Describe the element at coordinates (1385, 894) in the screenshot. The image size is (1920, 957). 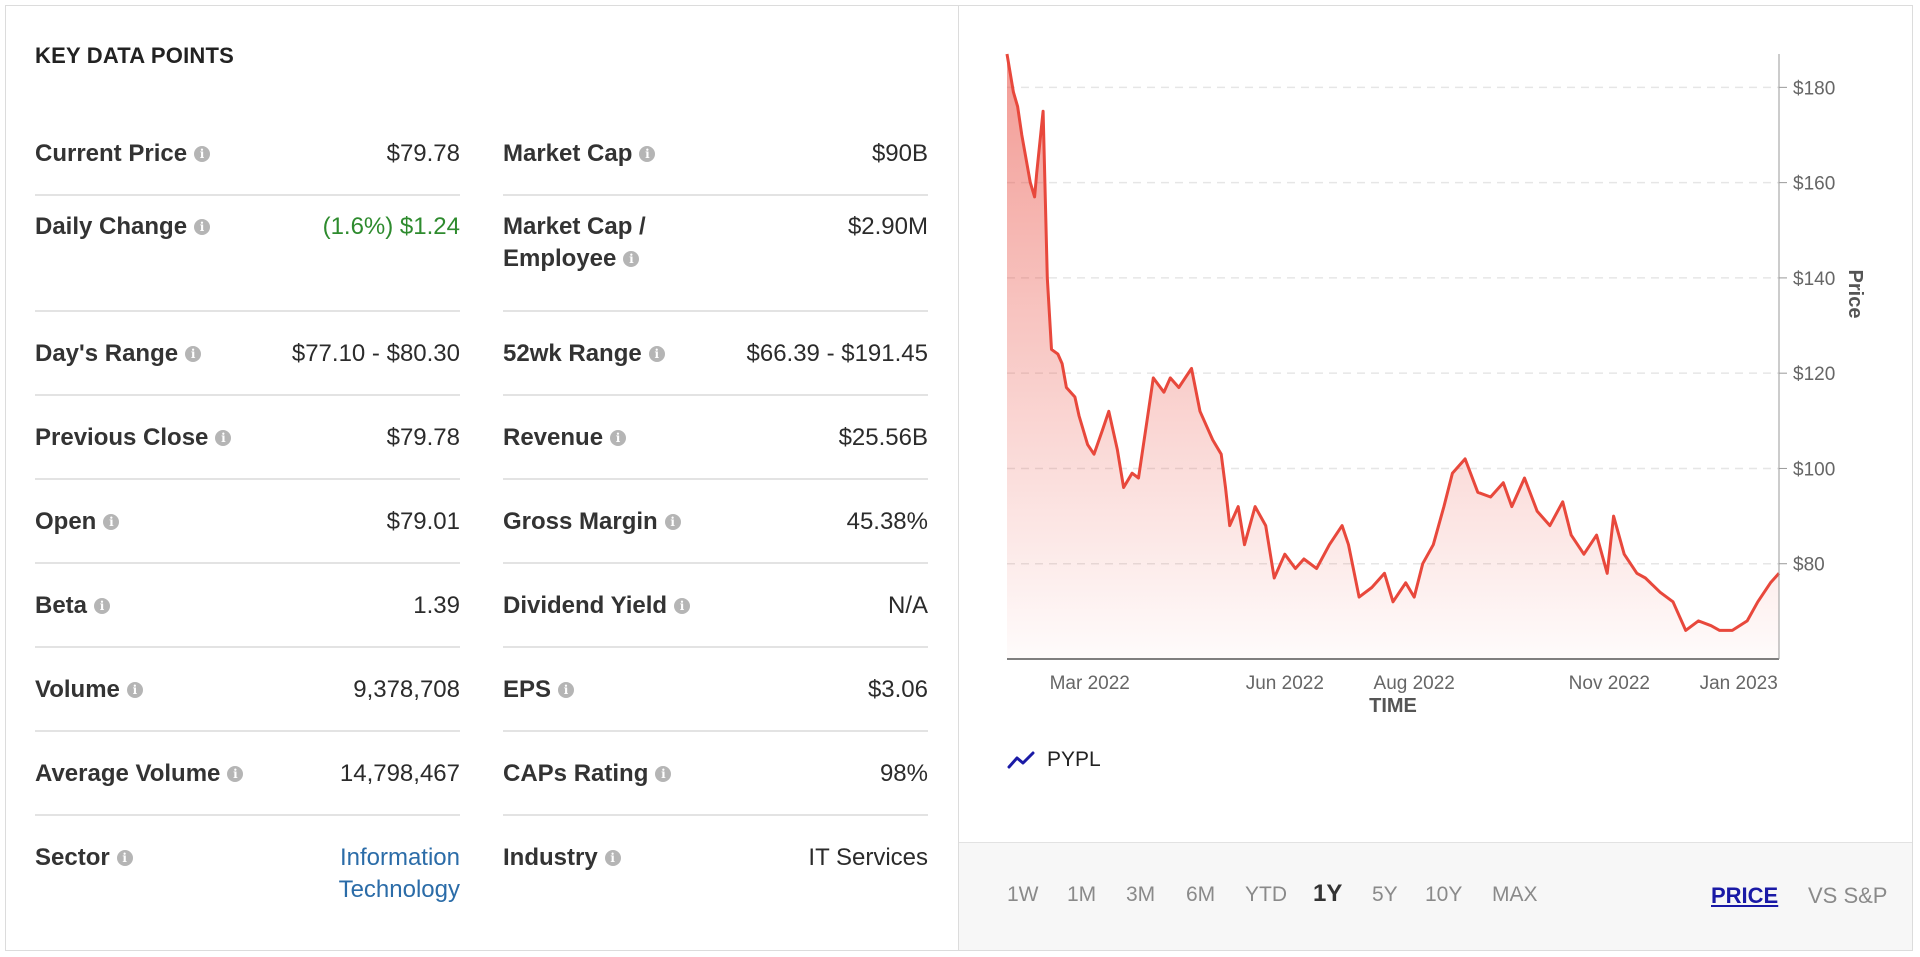
I see `range-5y-button: 5Y` at that location.